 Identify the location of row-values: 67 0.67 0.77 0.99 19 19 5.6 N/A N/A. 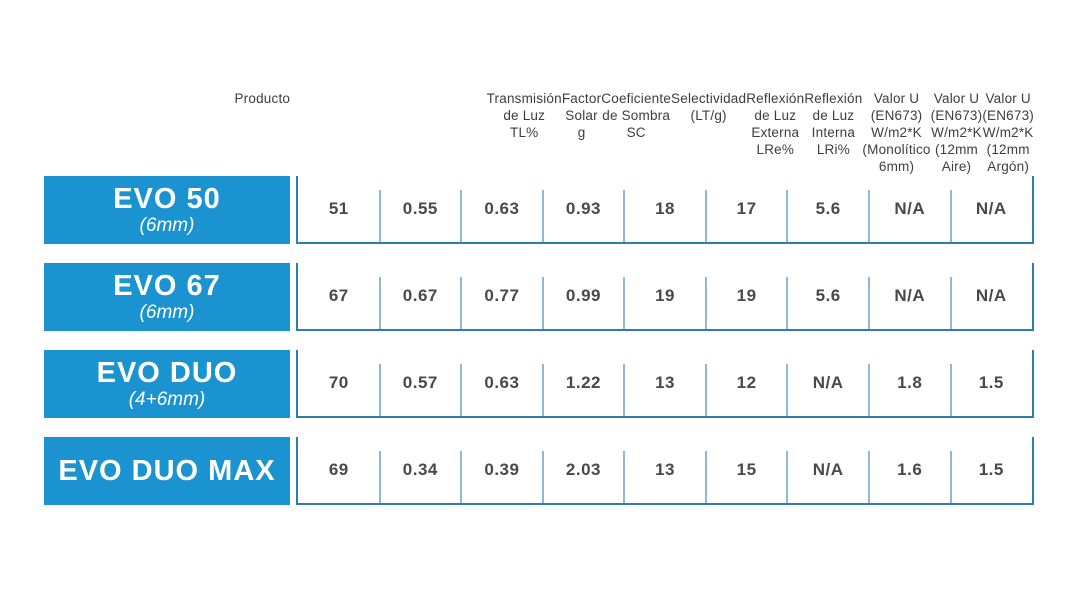
(665, 297).